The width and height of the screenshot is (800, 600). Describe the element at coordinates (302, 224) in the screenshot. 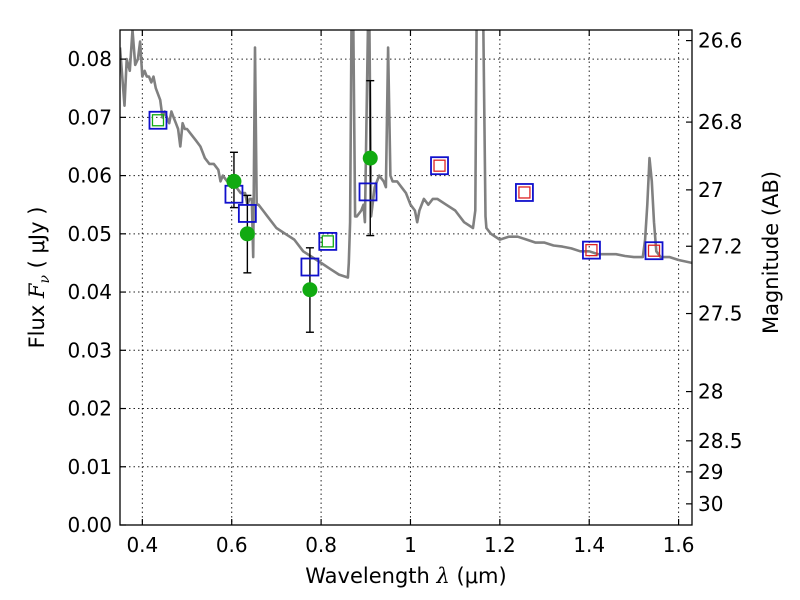

I see `observed-points-layer` at that location.